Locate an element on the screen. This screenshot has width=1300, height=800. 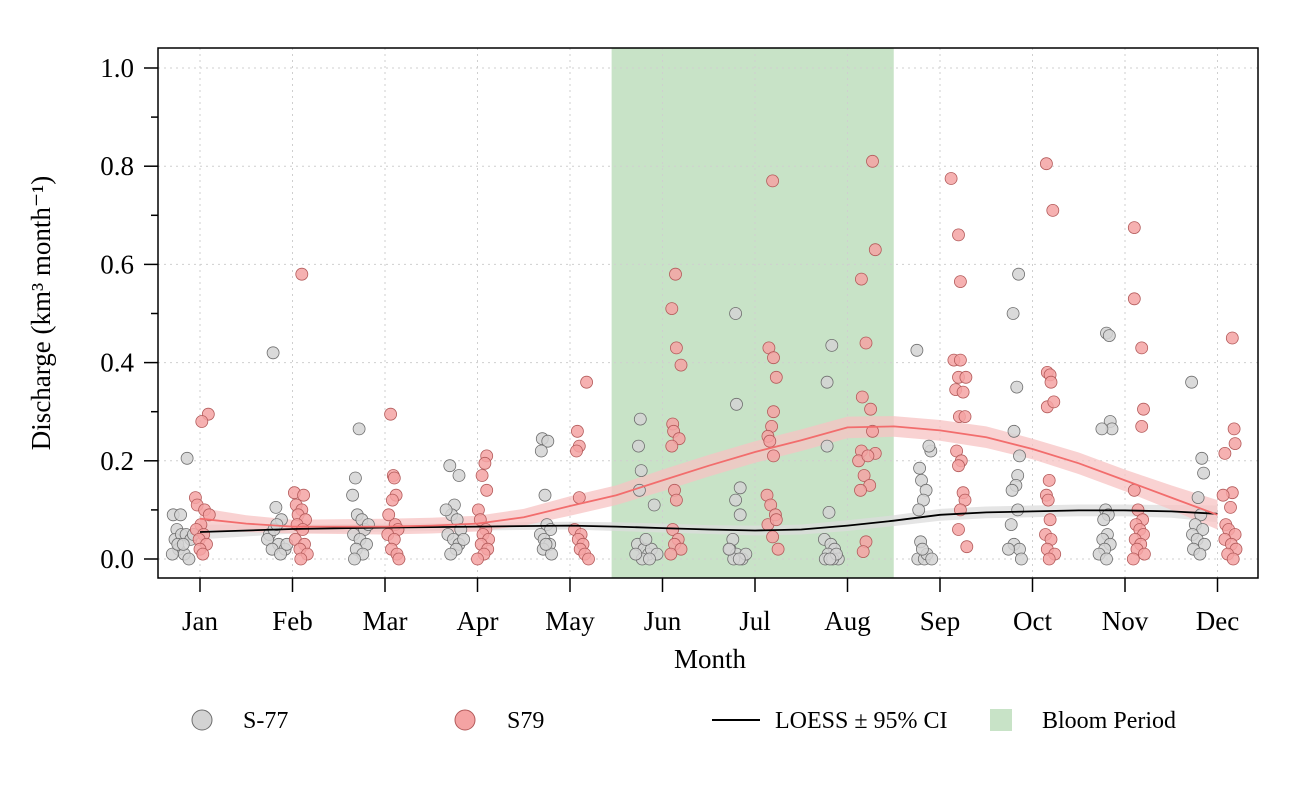
loess-ci-band-s79 is located at coordinates (709, 475).